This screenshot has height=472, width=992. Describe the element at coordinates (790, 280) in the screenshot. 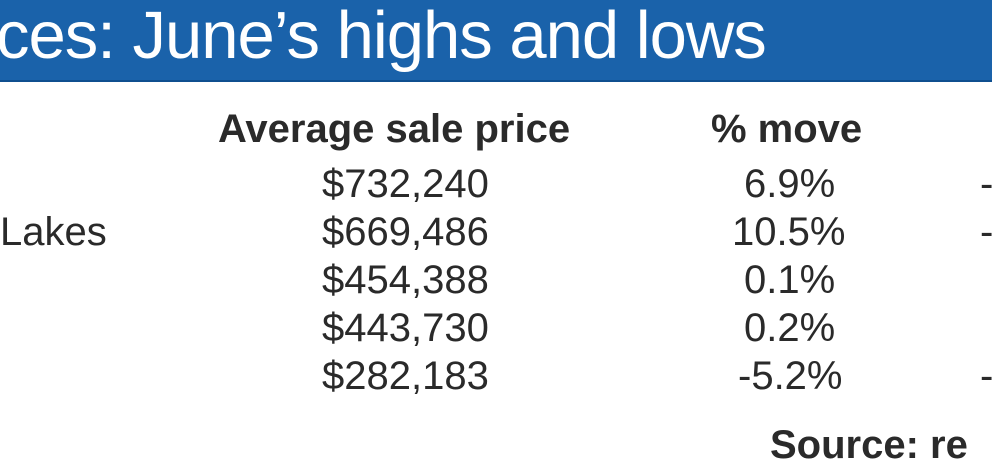

I see `table-cell-move: 0.1%` at that location.